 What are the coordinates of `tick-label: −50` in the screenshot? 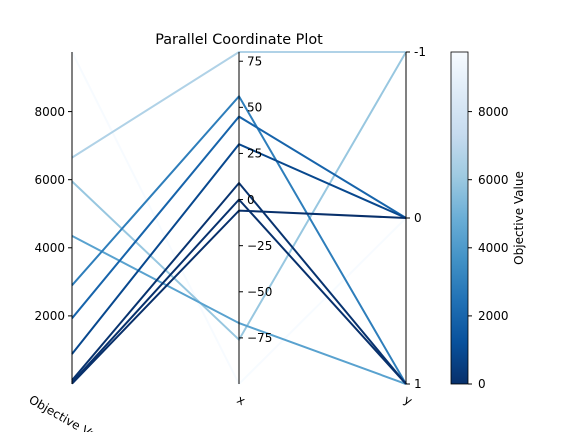 It's located at (259, 292).